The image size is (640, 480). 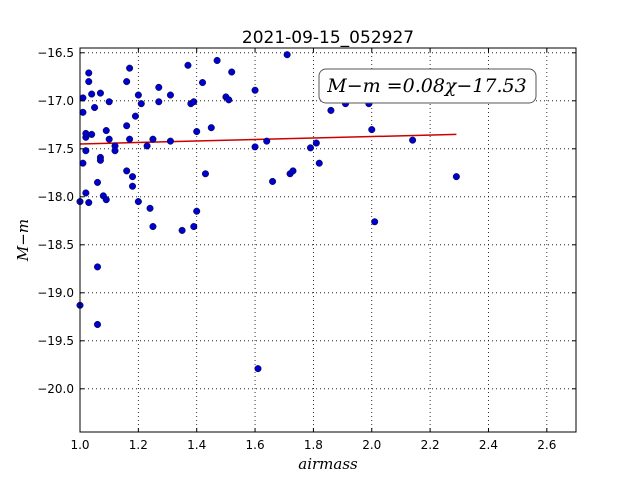 What do you see at coordinates (55, 293) in the screenshot?
I see `y-tick-label: −19.0` at bounding box center [55, 293].